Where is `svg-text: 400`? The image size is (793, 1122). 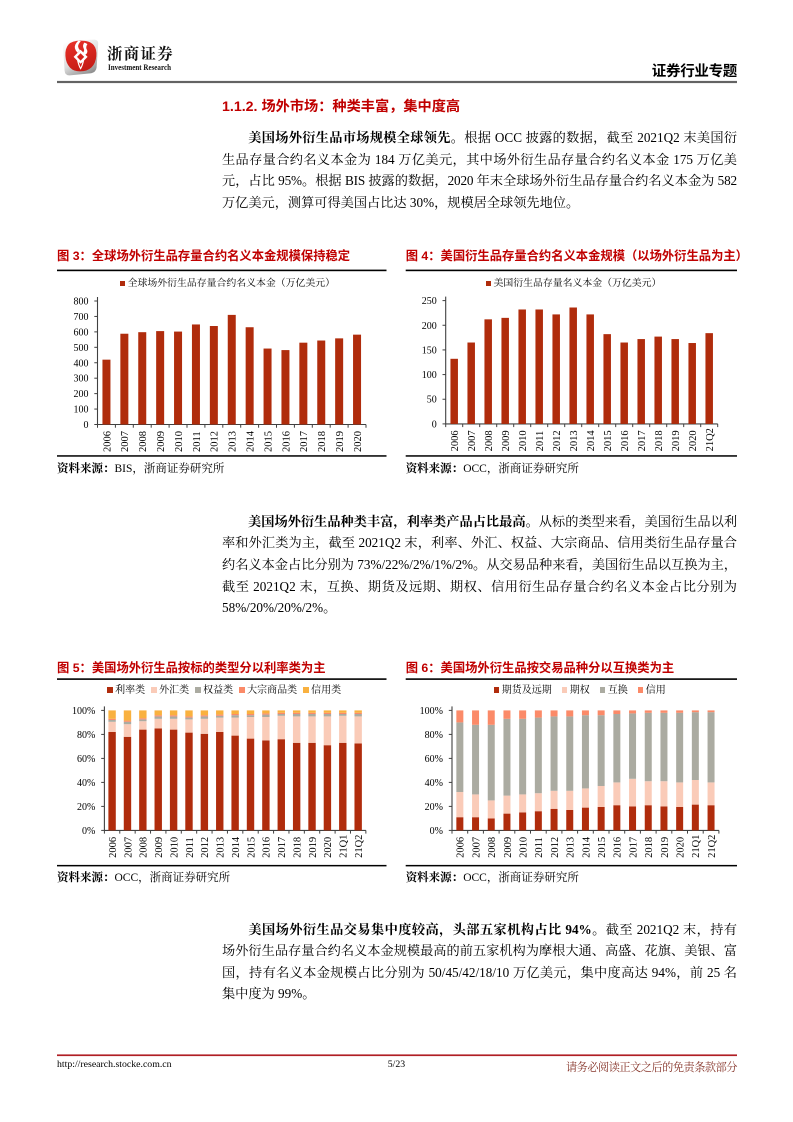 svg-text: 400 is located at coordinates (81, 363).